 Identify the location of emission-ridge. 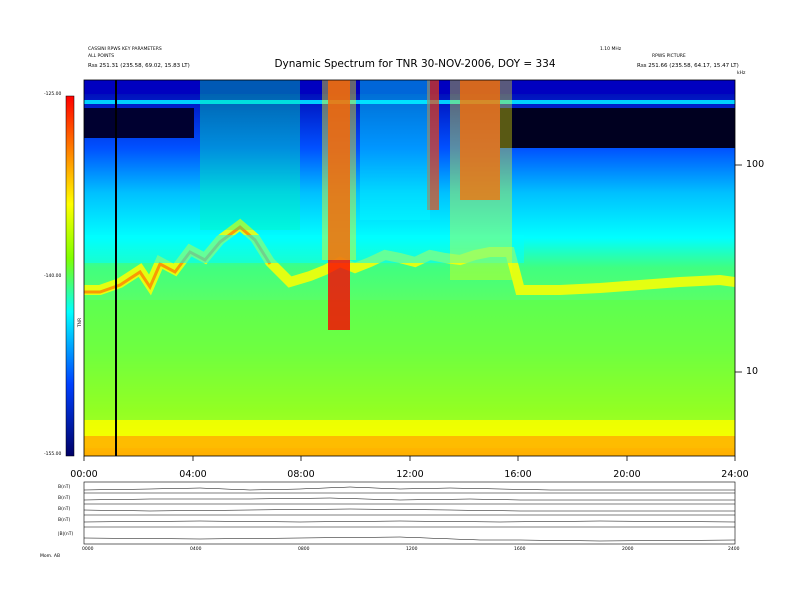
(409, 257).